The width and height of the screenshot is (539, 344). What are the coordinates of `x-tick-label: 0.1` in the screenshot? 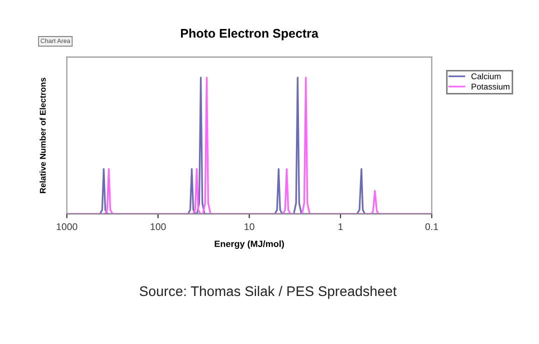 It's located at (431, 226).